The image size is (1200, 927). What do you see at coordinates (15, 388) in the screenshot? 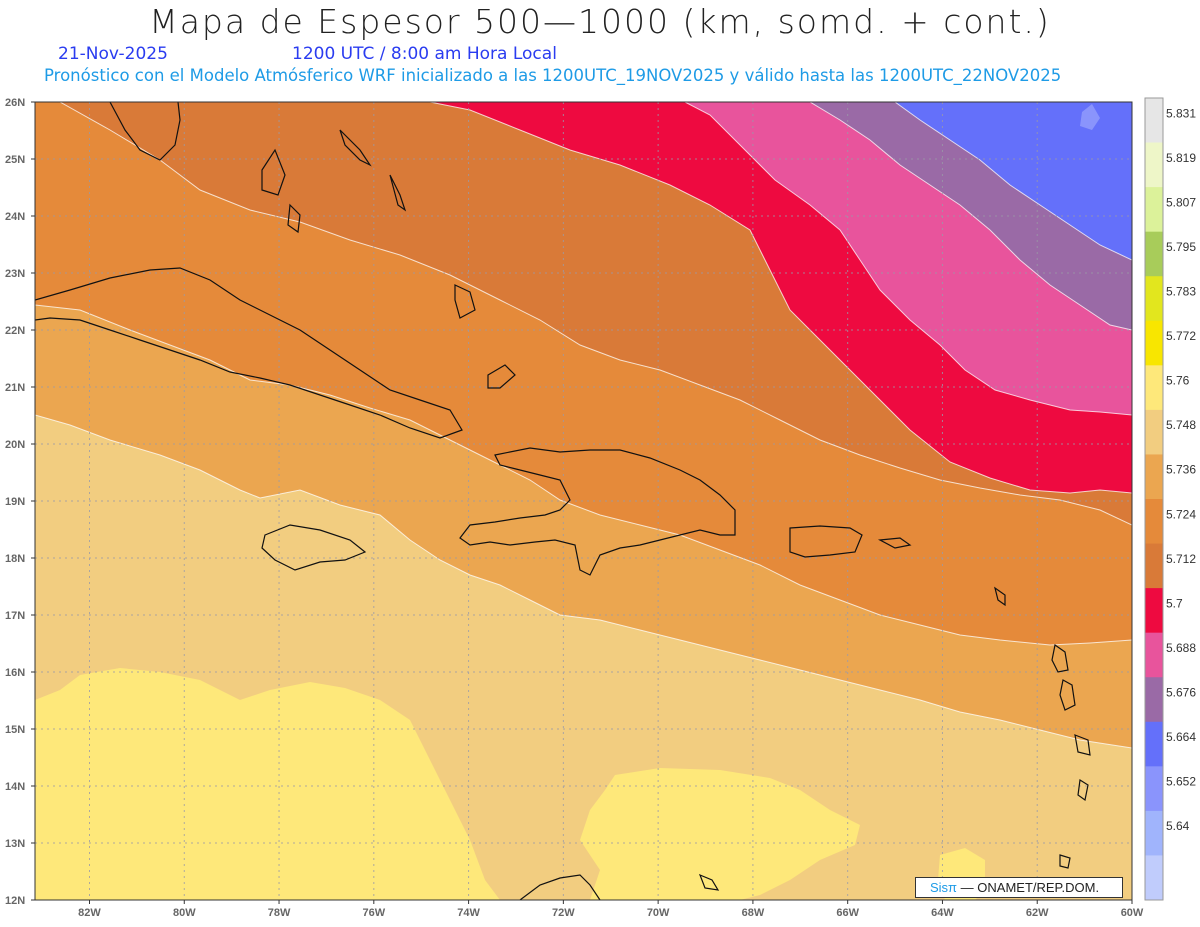
I see `latitude-label: 21N` at bounding box center [15, 388].